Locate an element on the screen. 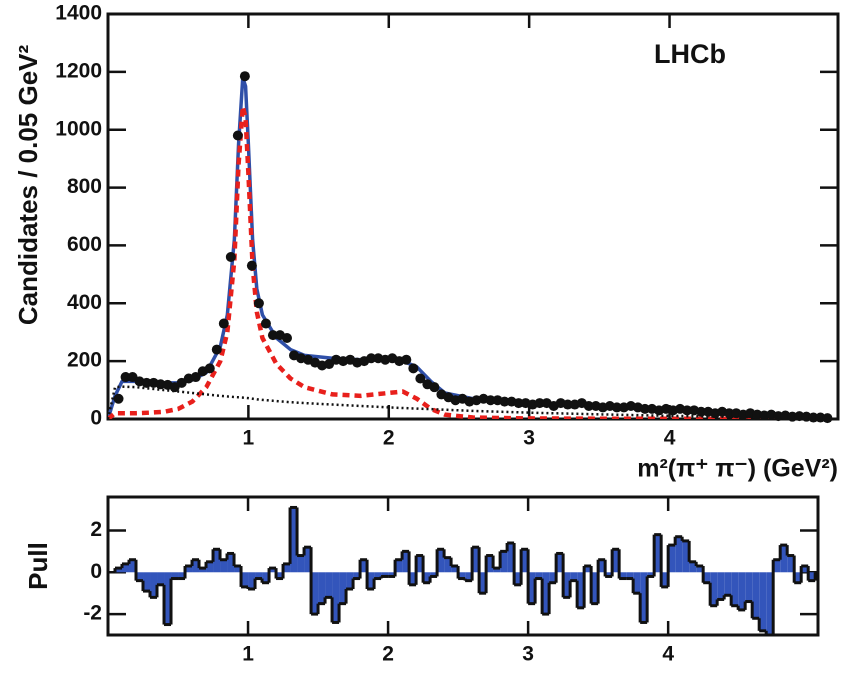 Image resolution: width=858 pixels, height=681 pixels. fit-curve is located at coordinates (469, 402).